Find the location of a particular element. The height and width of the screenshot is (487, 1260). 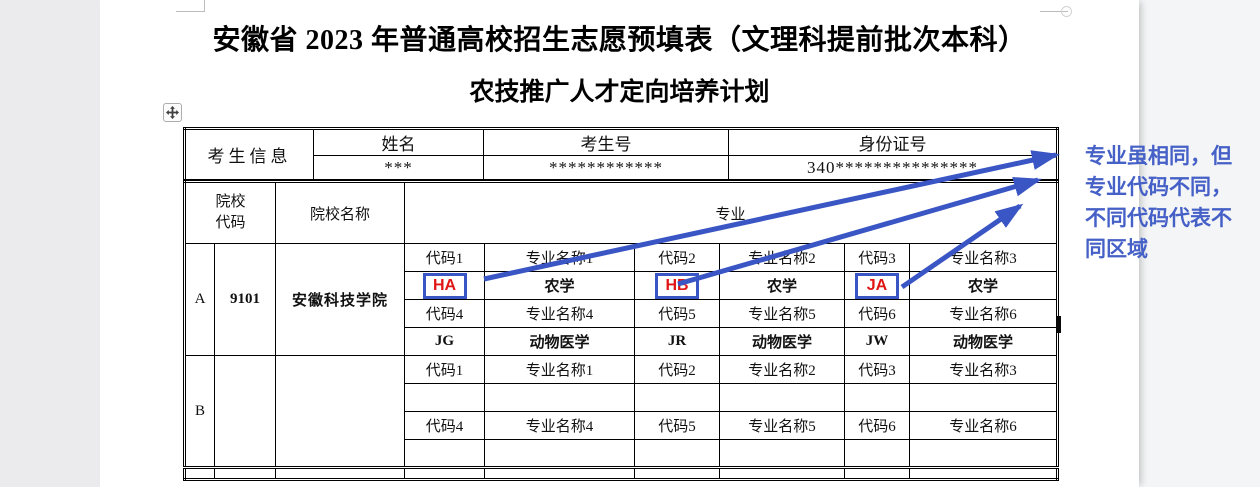

spec-code-cell: JG is located at coordinates (445, 341).